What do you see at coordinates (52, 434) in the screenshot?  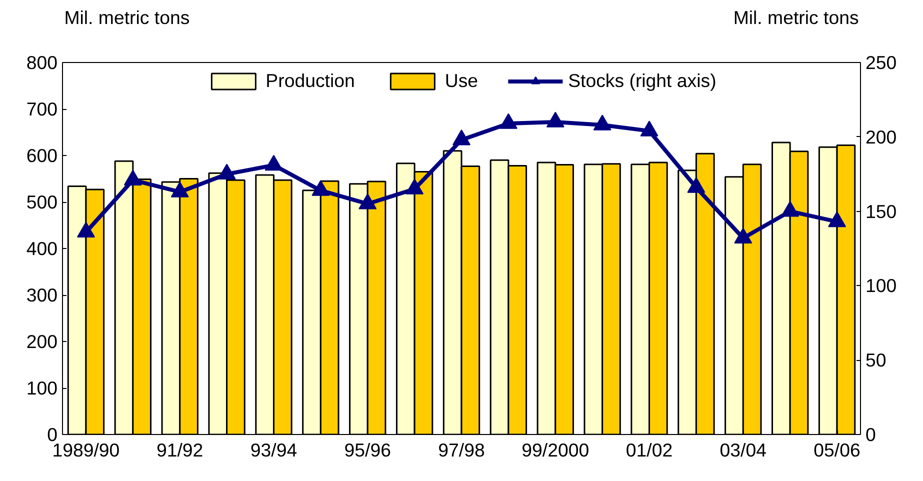 I see `y-tick-label: 0` at bounding box center [52, 434].